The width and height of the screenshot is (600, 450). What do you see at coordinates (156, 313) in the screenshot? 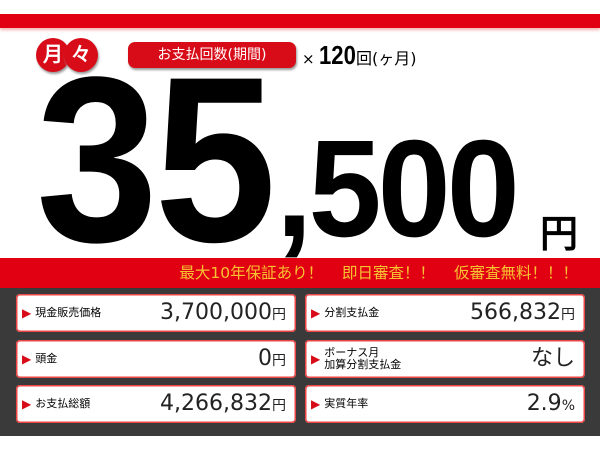
I see `detail-card: ▶ 現金販売価格 3,700,000円` at bounding box center [156, 313].